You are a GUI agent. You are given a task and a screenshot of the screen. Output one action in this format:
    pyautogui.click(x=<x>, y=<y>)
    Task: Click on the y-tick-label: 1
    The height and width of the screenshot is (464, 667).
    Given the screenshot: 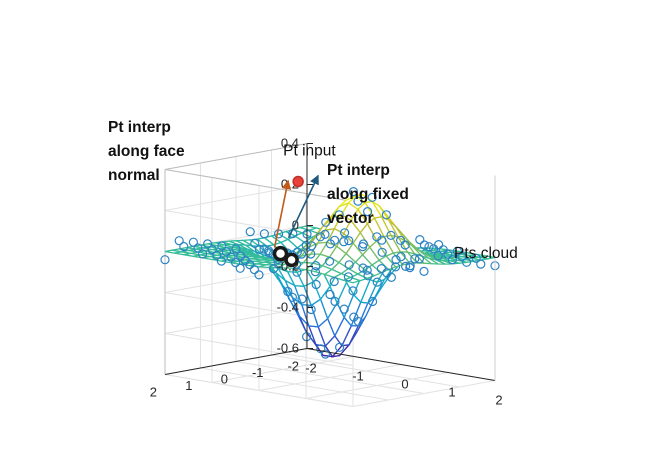 What is the action you would take?
    pyautogui.click(x=188, y=385)
    